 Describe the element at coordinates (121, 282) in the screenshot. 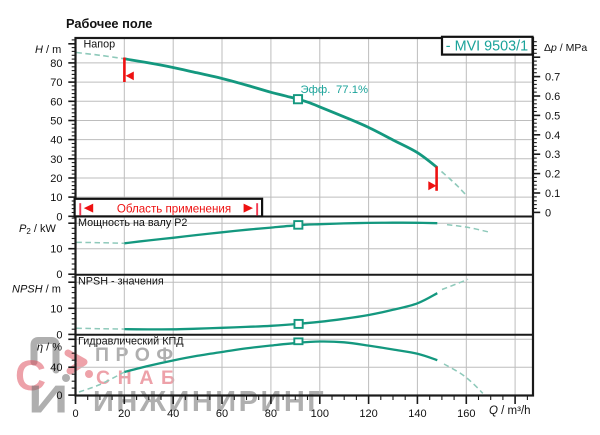

I see `svg-text: NPSH - значения` at that location.